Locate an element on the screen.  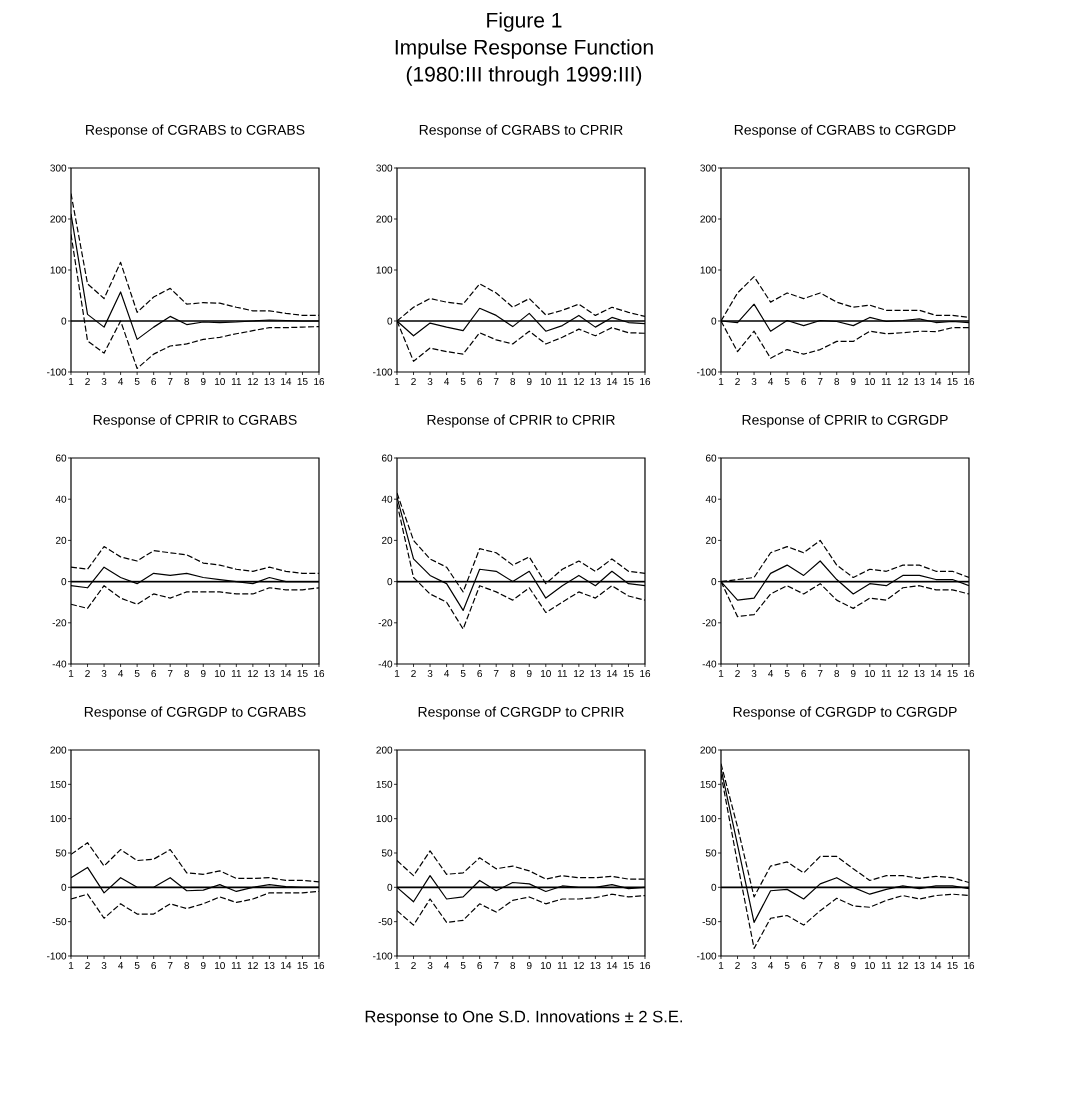
text: Figure 1 is located at coordinates (524, 22).